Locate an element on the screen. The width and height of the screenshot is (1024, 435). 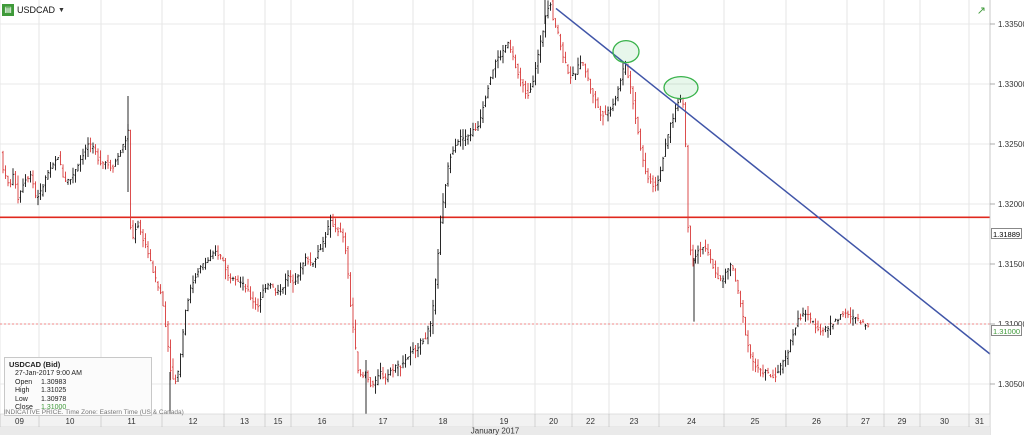
caret-down-icon: ▼ is located at coordinates (61, 10).